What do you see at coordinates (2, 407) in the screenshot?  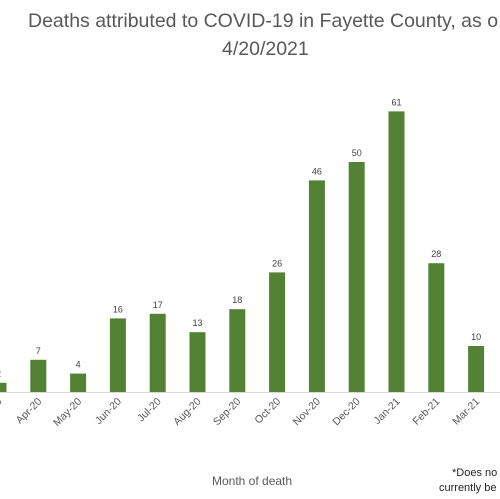 I see `x-tick-label-Mar-20: r-20` at bounding box center [2, 407].